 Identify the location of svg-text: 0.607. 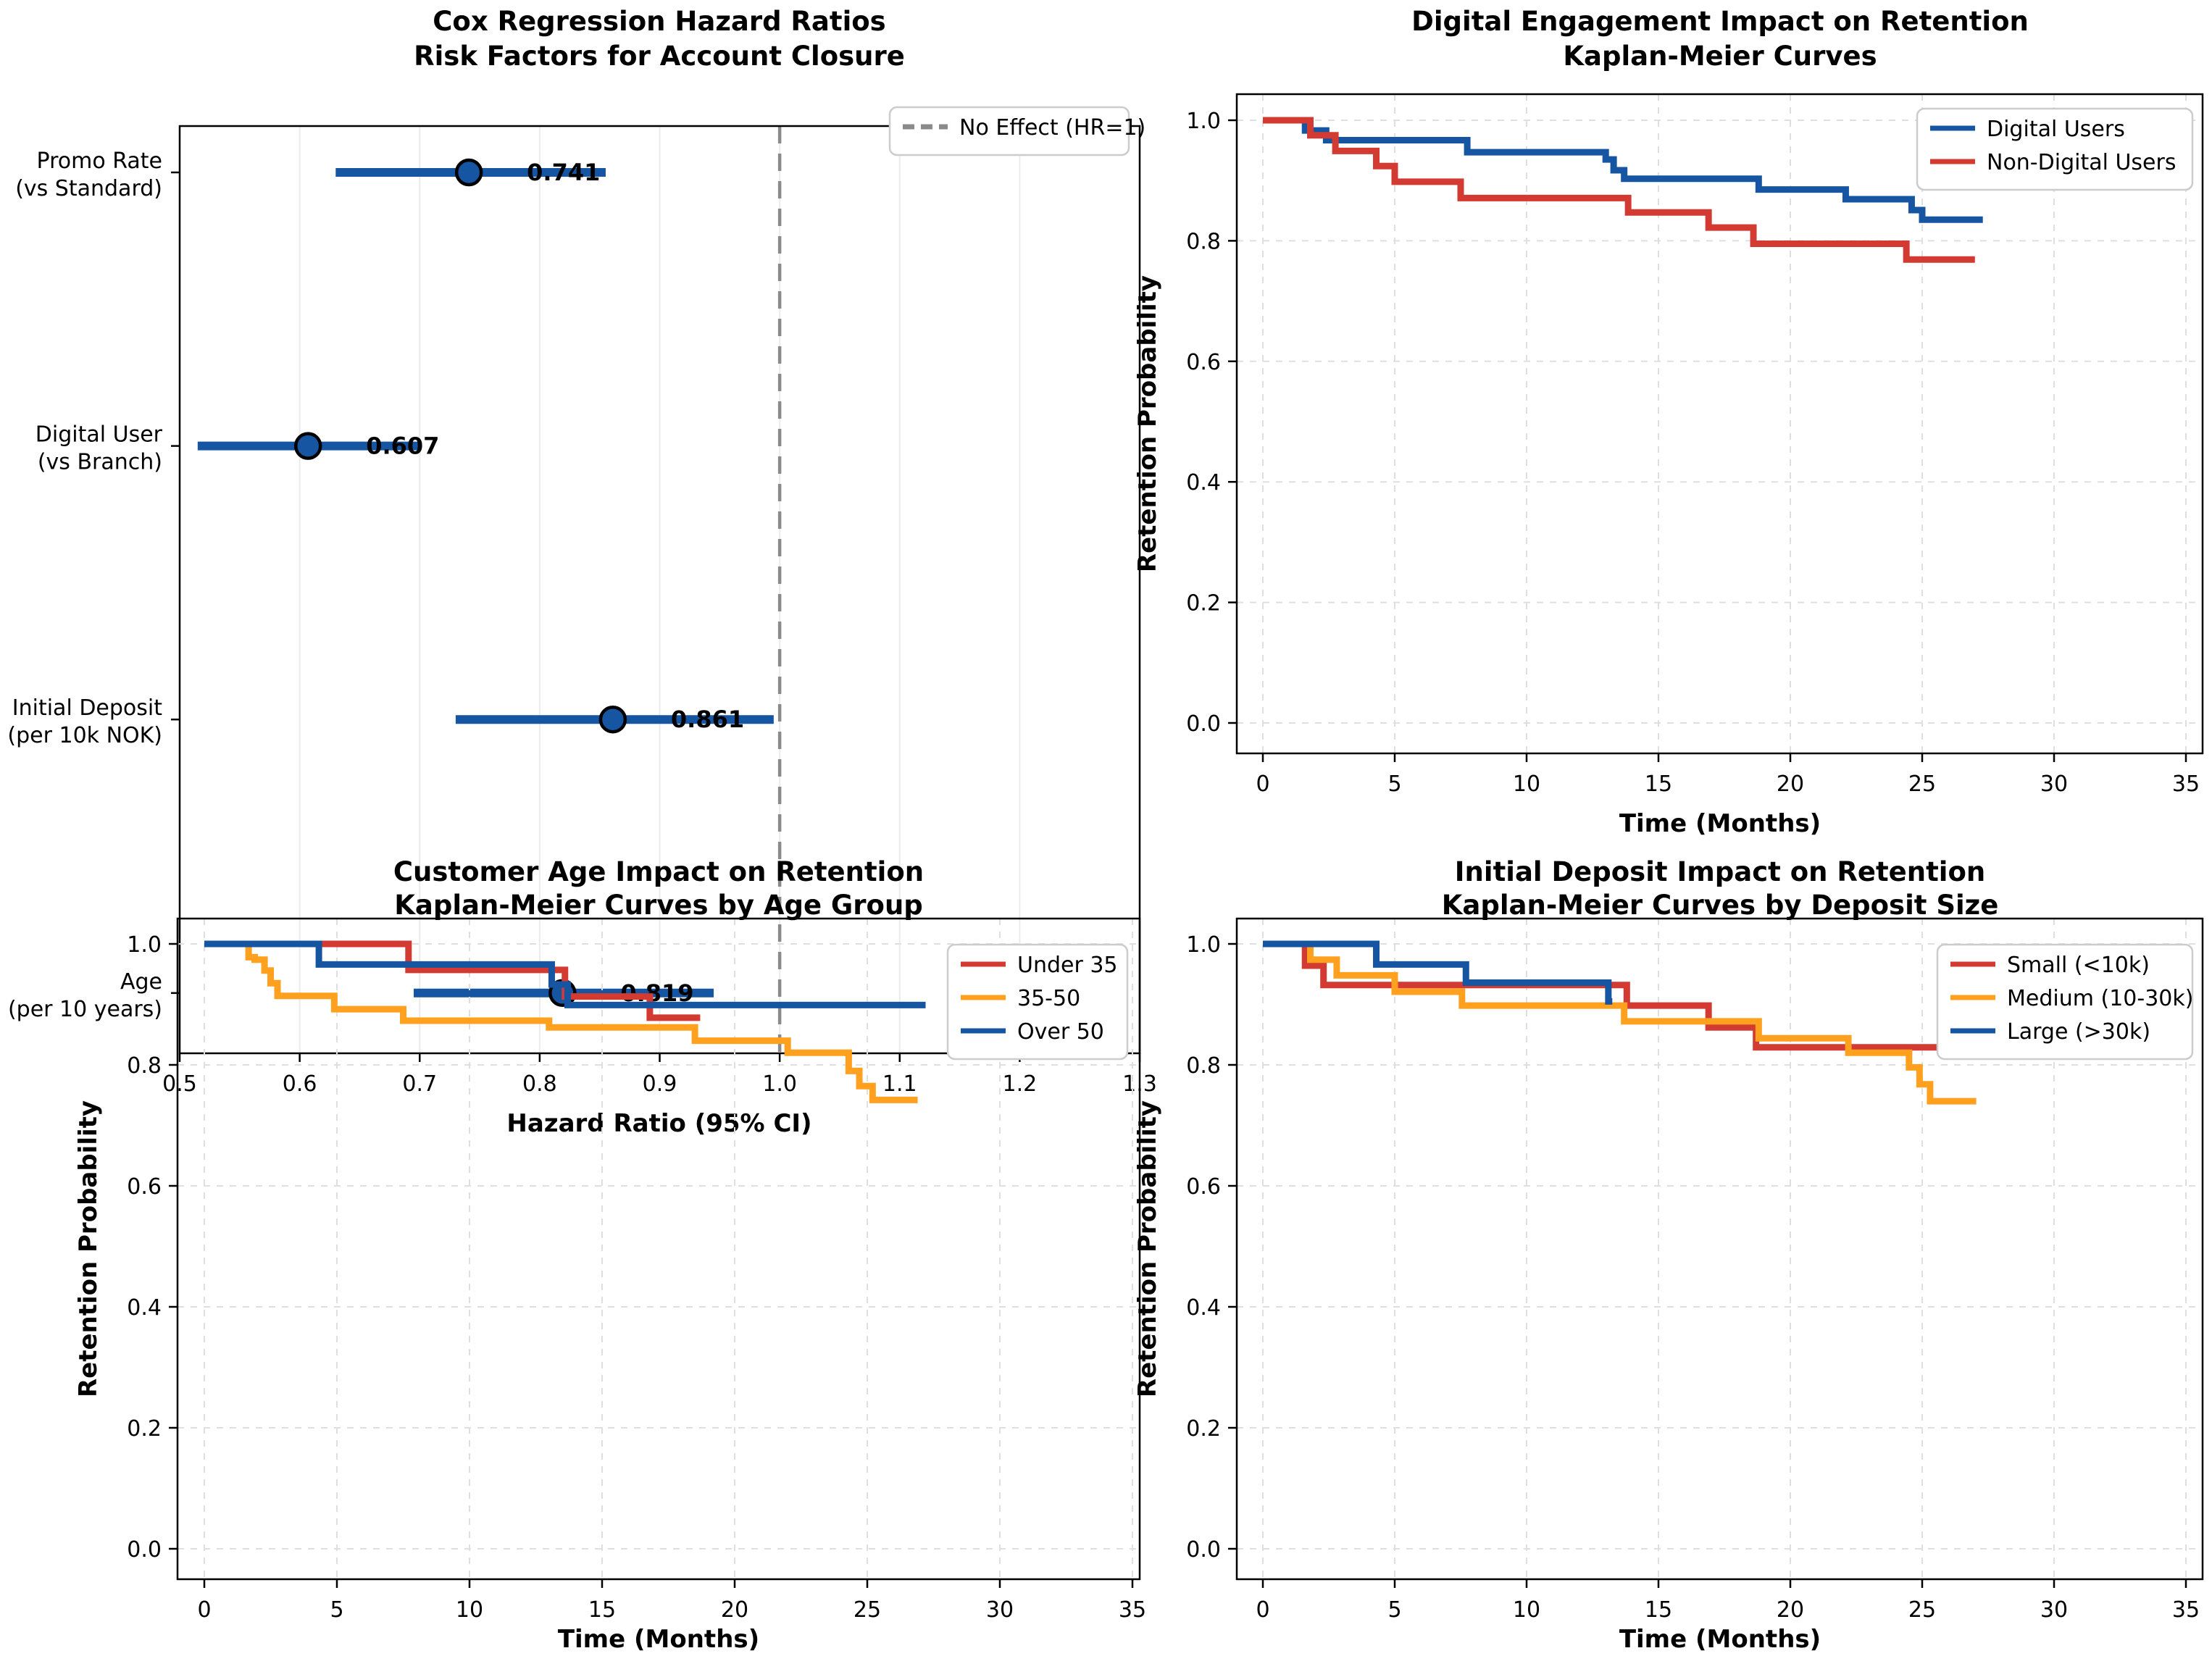
(402, 446).